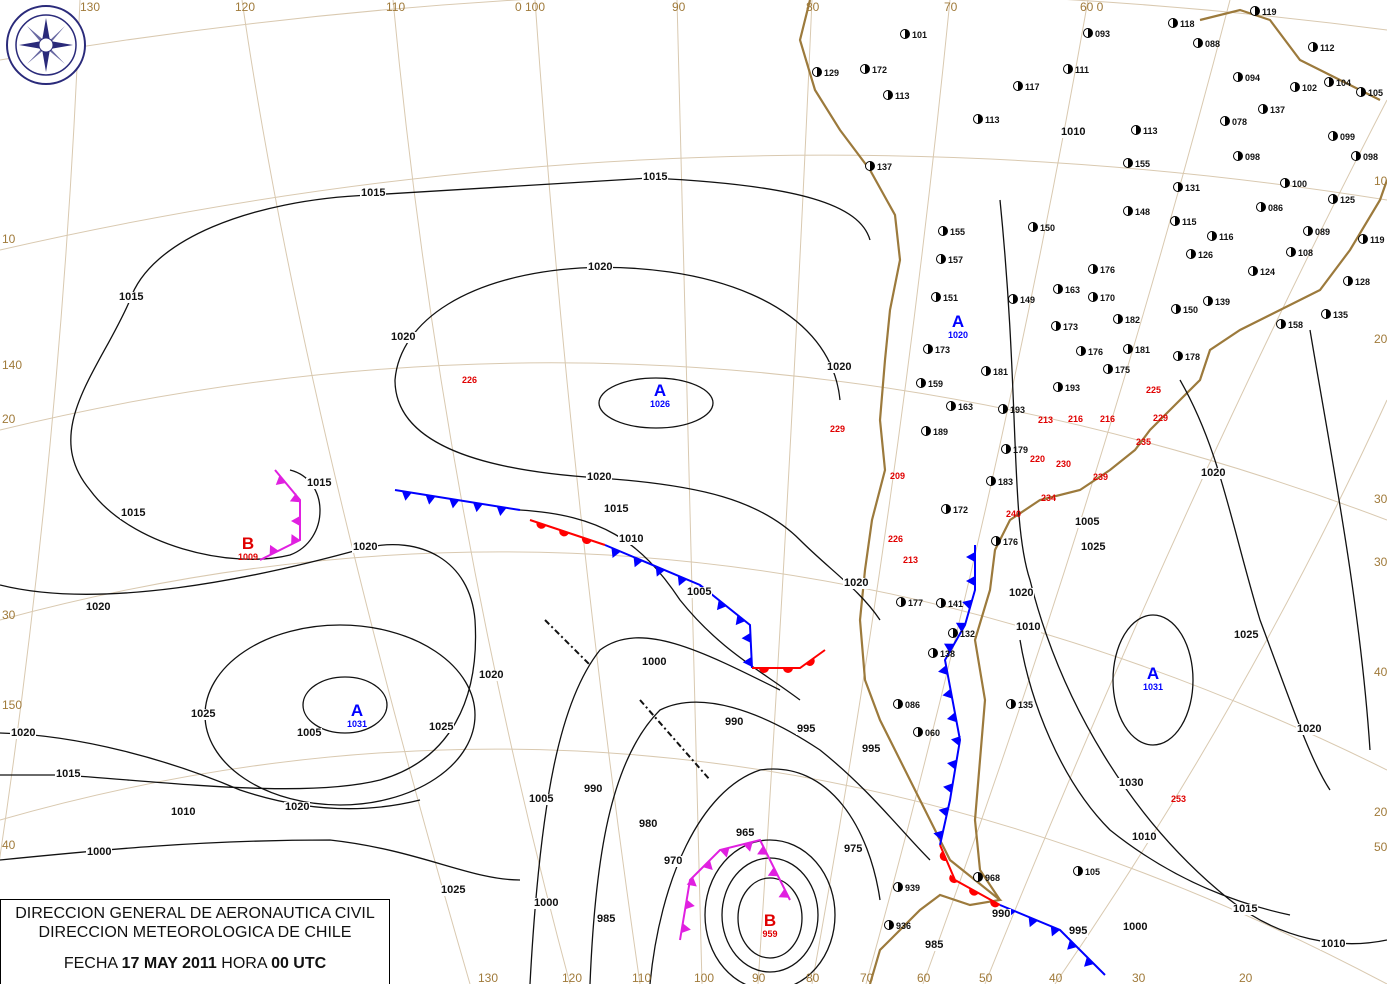 The width and height of the screenshot is (1387, 984). Describe the element at coordinates (759, 977) in the screenshot. I see `graticule-label: 90` at that location.